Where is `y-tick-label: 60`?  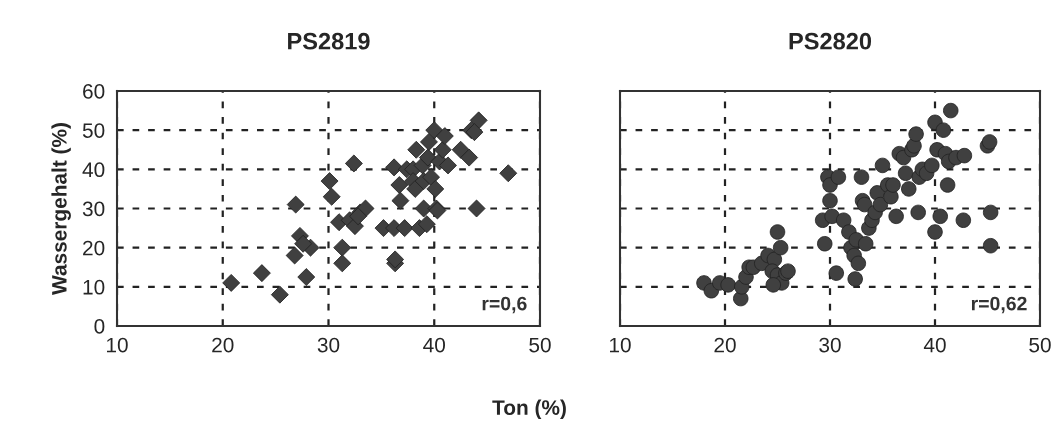 y-tick-label: 60 is located at coordinates (94, 91).